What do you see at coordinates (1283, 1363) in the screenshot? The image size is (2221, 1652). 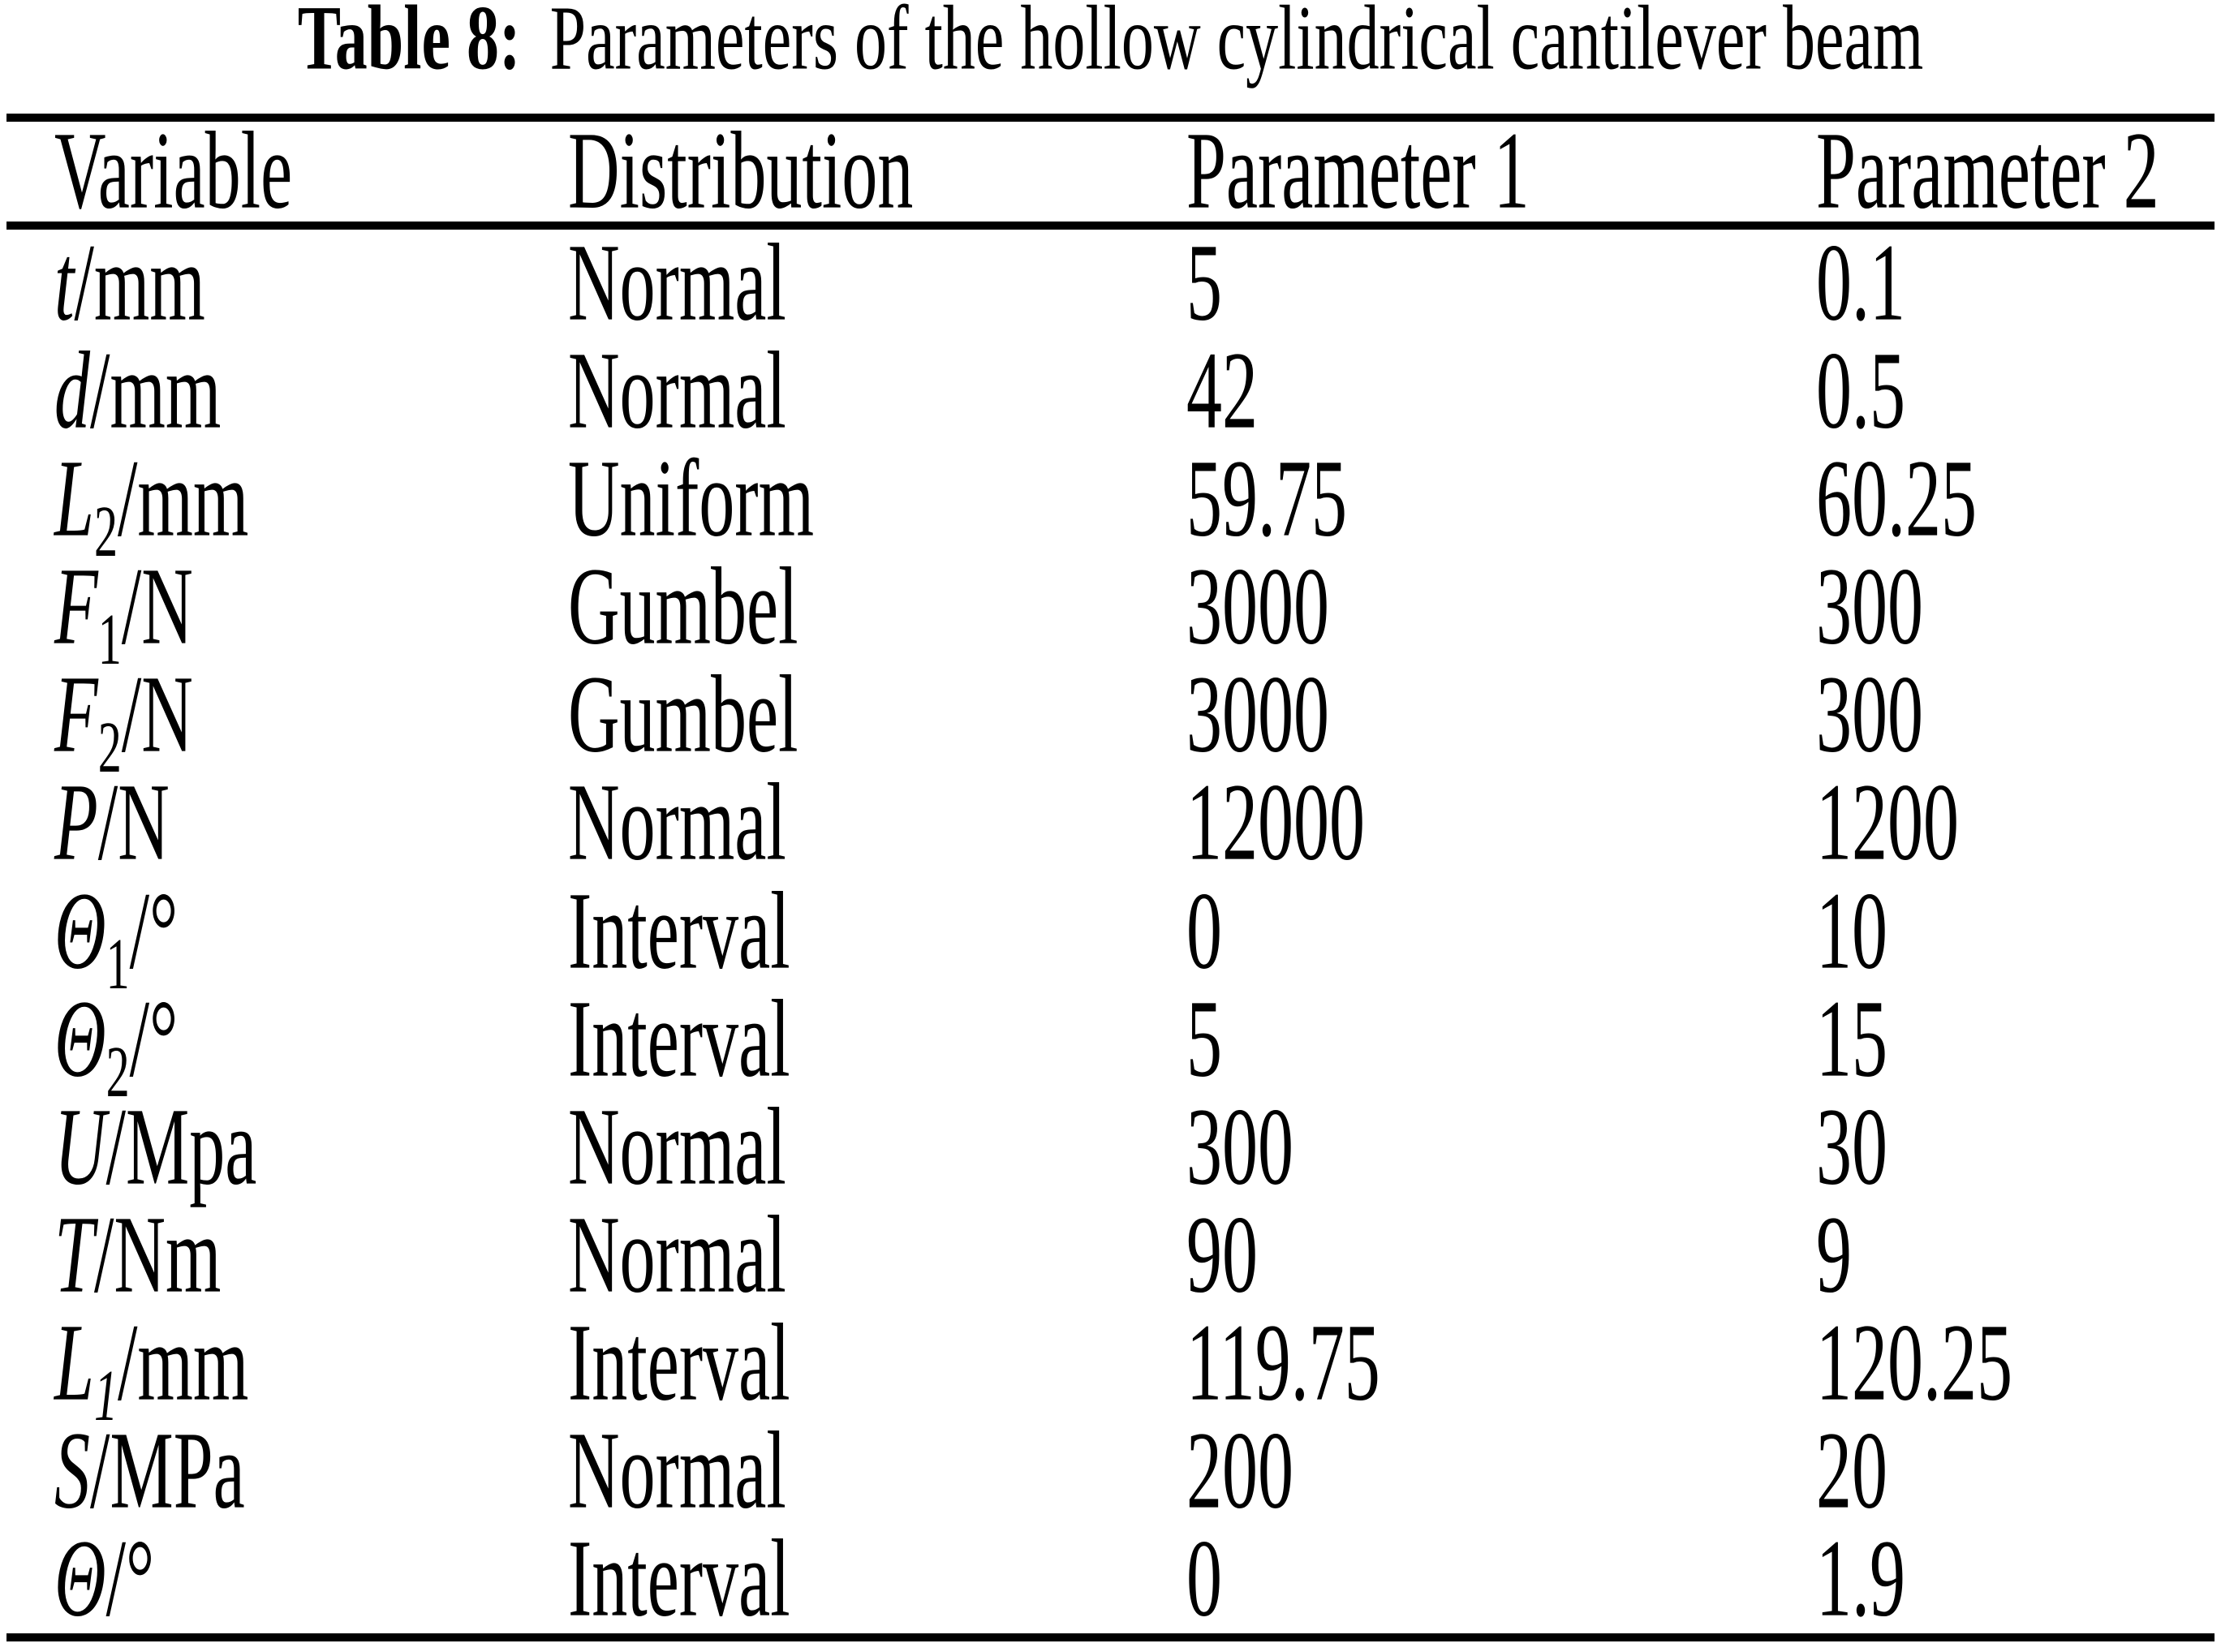 I see `parameter-1-cell: 119.75` at bounding box center [1283, 1363].